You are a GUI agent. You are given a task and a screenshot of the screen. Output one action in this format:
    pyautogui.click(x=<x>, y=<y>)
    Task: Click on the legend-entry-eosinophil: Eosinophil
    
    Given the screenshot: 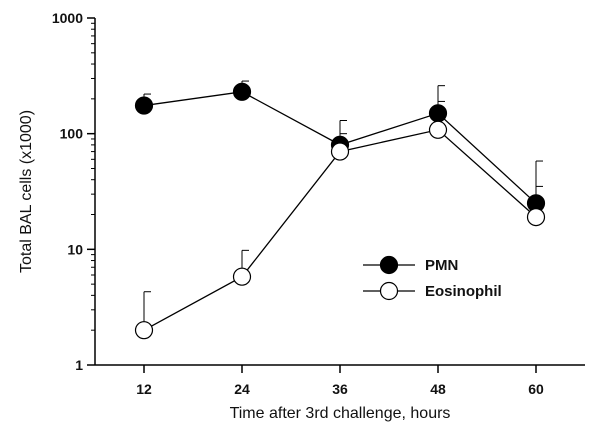 What is the action you would take?
    pyautogui.click(x=432, y=291)
    